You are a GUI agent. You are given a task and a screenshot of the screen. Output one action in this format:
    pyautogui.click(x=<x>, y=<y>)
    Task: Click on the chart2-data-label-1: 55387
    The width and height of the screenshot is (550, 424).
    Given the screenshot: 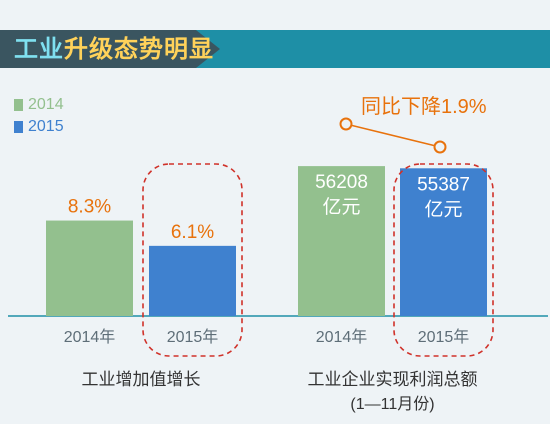 What is the action you would take?
    pyautogui.click(x=443, y=184)
    